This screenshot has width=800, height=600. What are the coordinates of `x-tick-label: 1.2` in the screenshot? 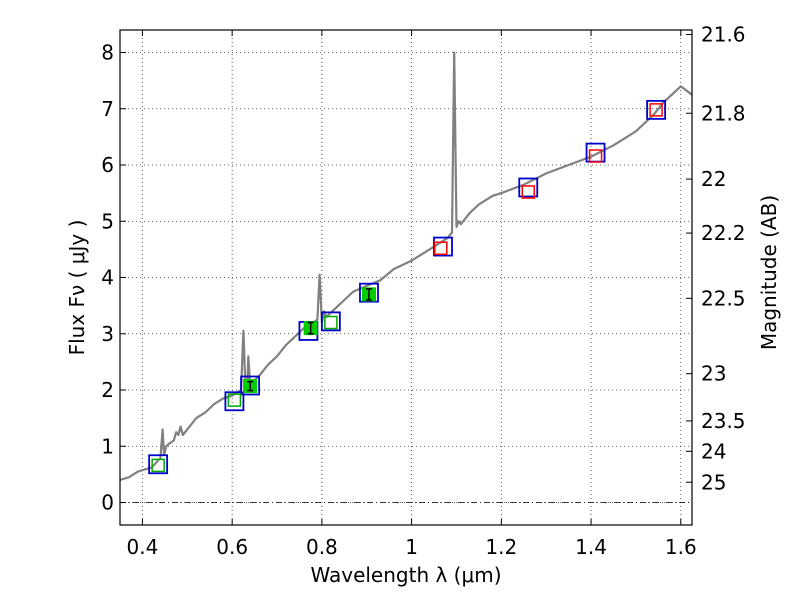 It's located at (501, 547).